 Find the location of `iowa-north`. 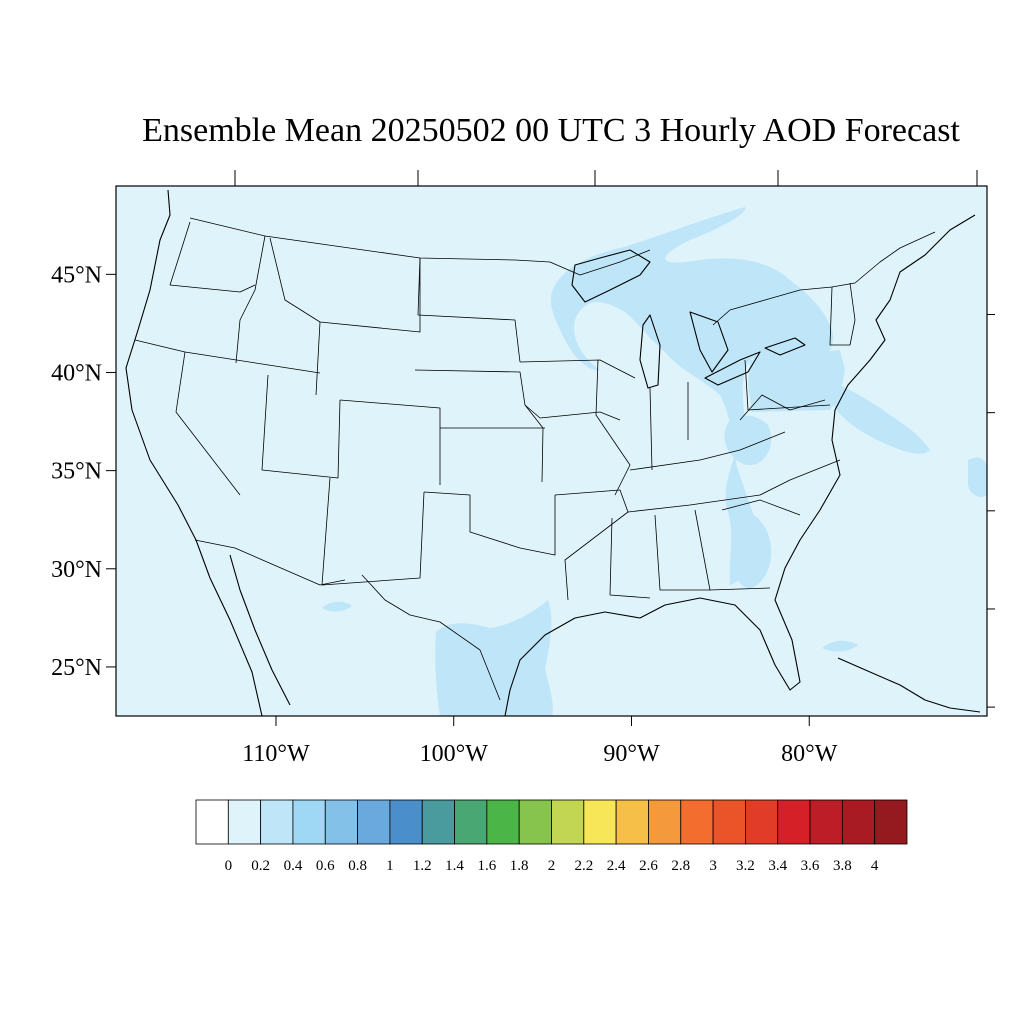

iowa-north is located at coordinates (577, 369).